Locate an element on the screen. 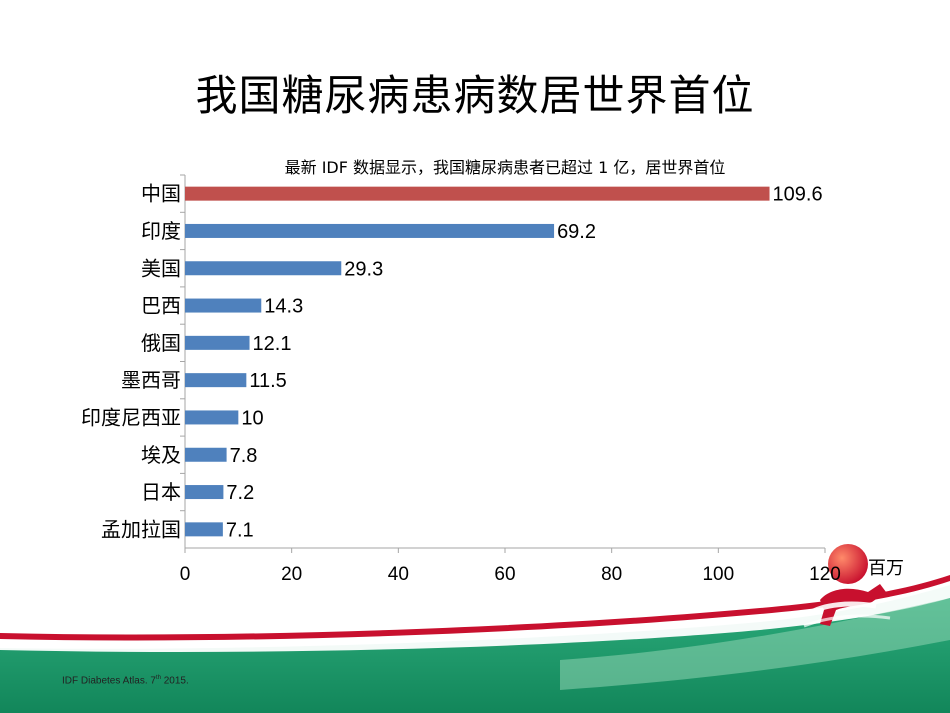 The height and width of the screenshot is (713, 950). light-green-wave is located at coordinates (755, 644).